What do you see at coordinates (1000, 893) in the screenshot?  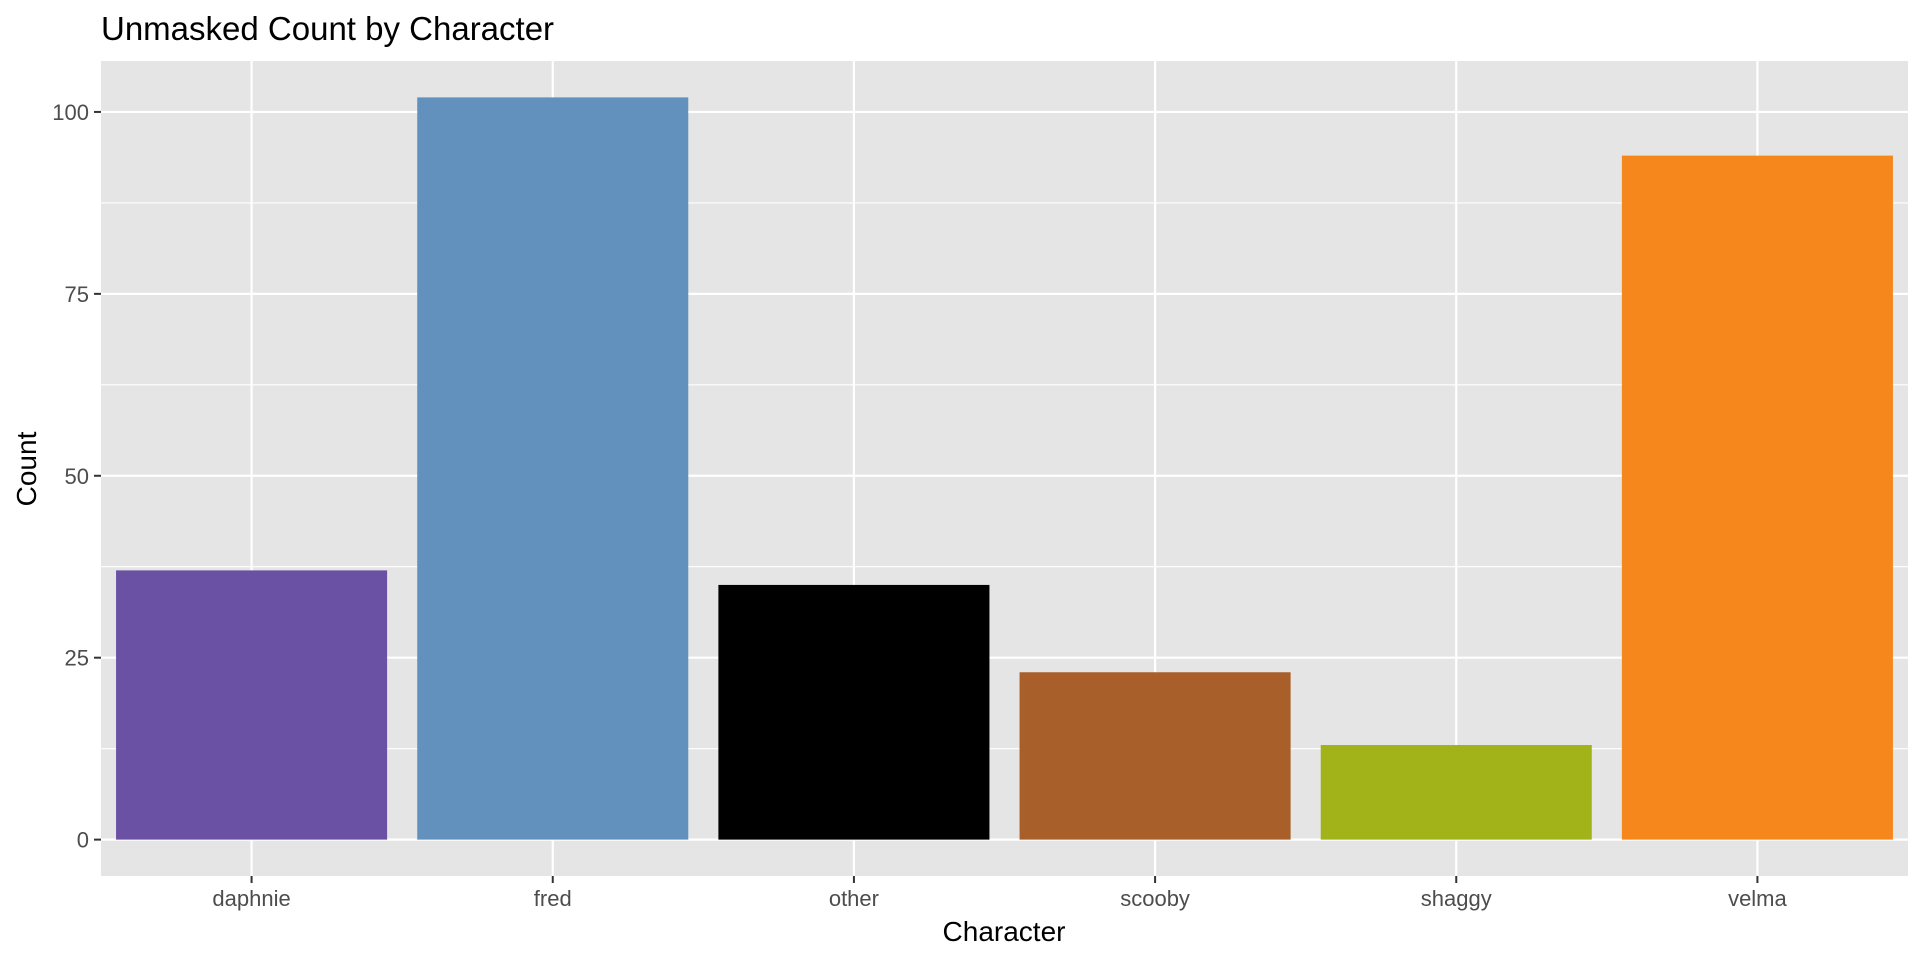 I see `x-axis: daphnie fred other scooby shaggy velma` at bounding box center [1000, 893].